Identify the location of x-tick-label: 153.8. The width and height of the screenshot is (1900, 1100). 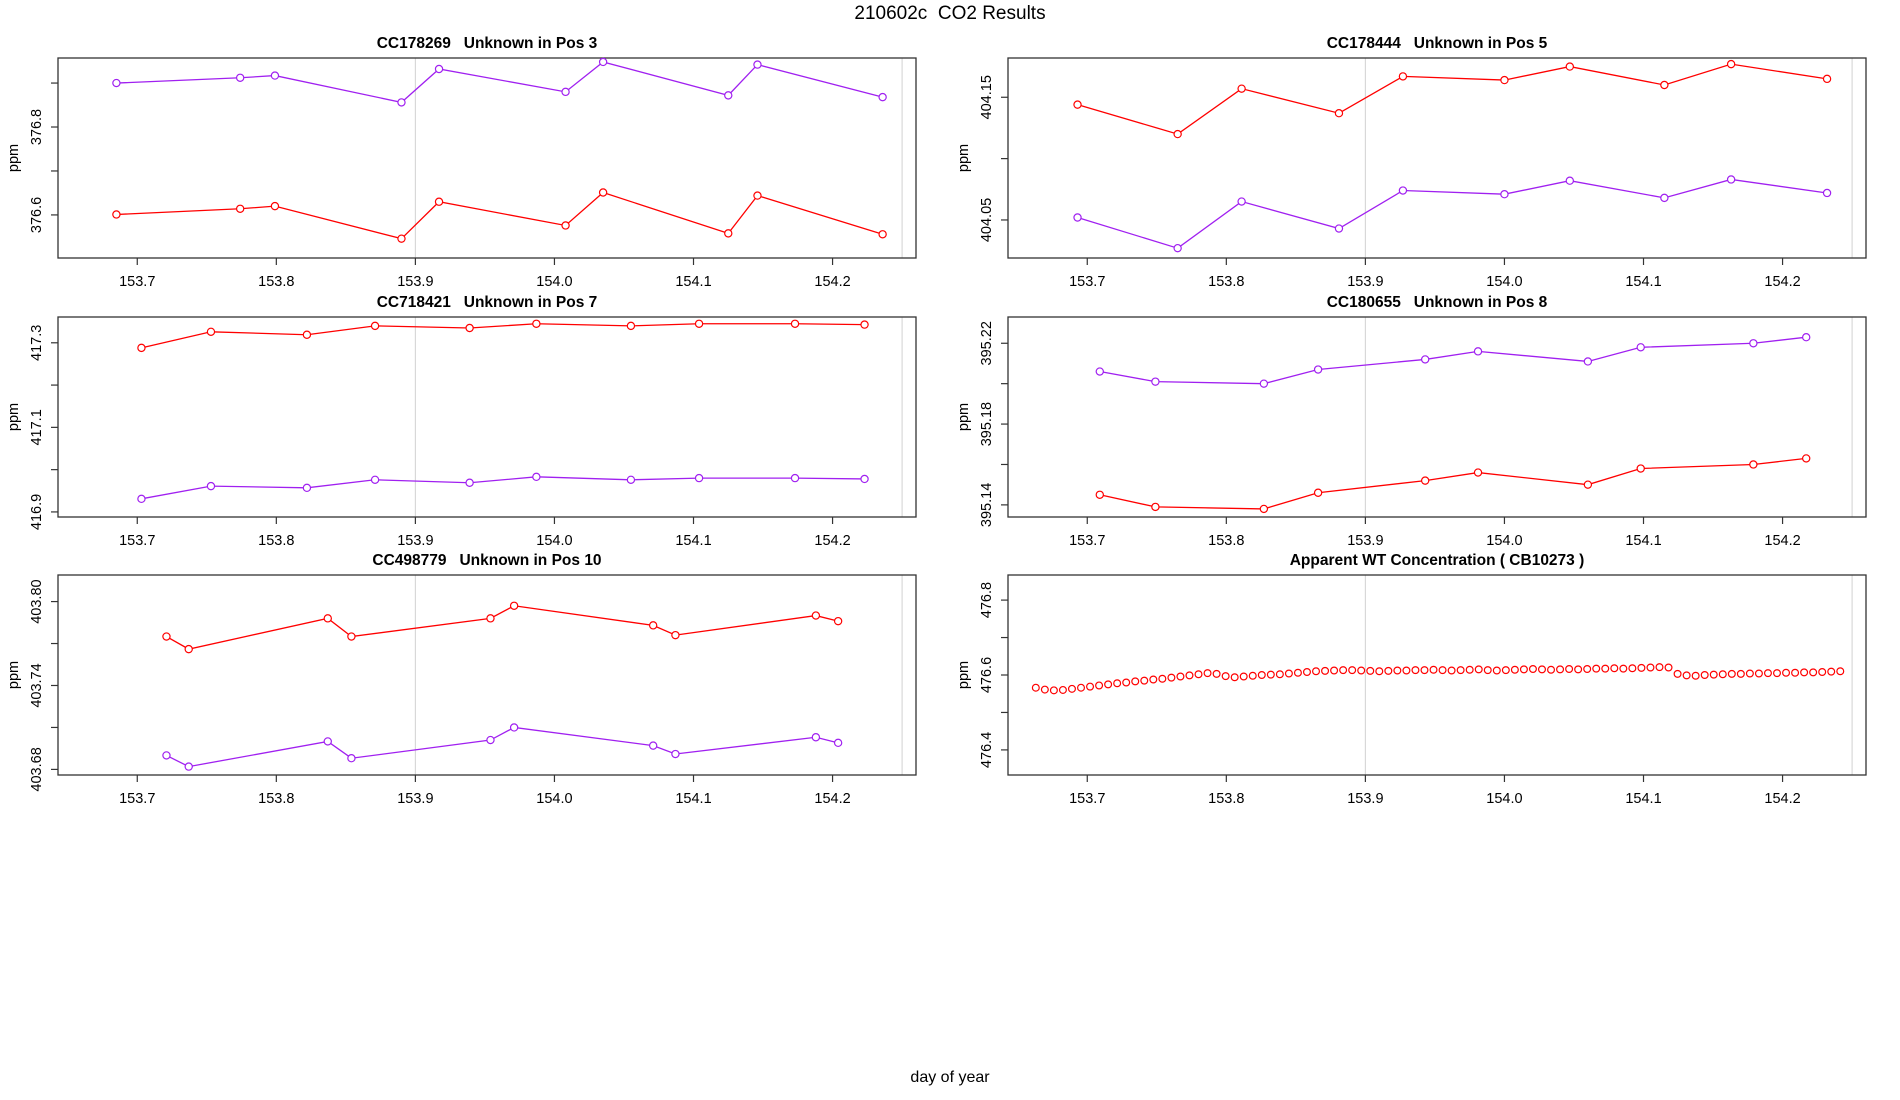
(276, 282).